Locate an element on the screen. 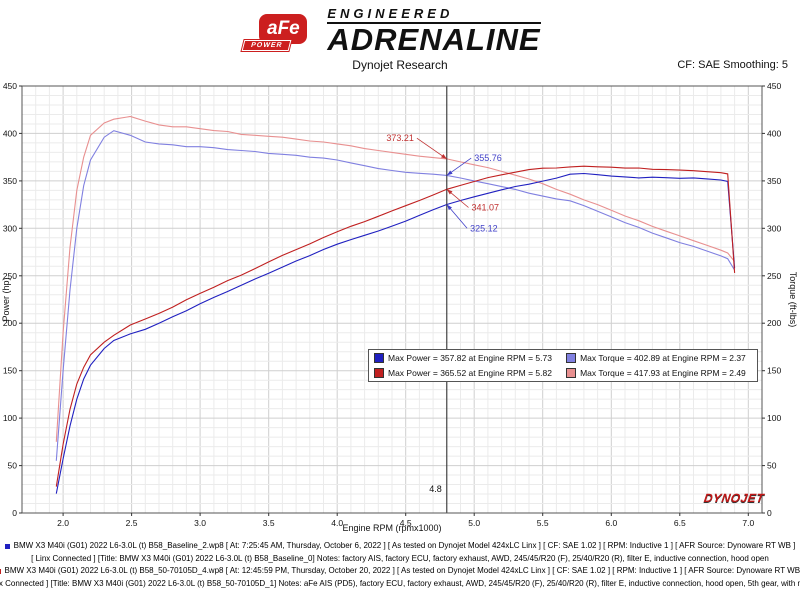 The width and height of the screenshot is (800, 600). dynojet-watermark: DYNOJET is located at coordinates (733, 498).